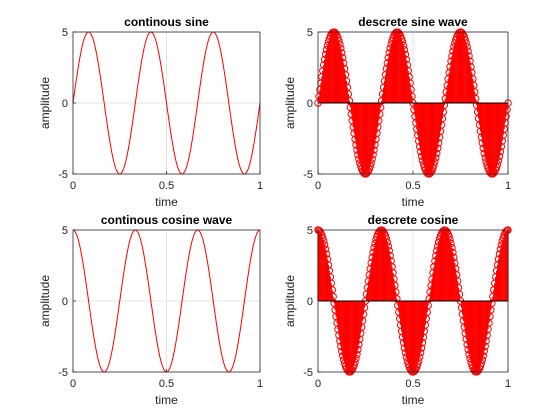  What do you see at coordinates (413, 22) in the screenshot?
I see `chart-title: descrete sine wave` at bounding box center [413, 22].